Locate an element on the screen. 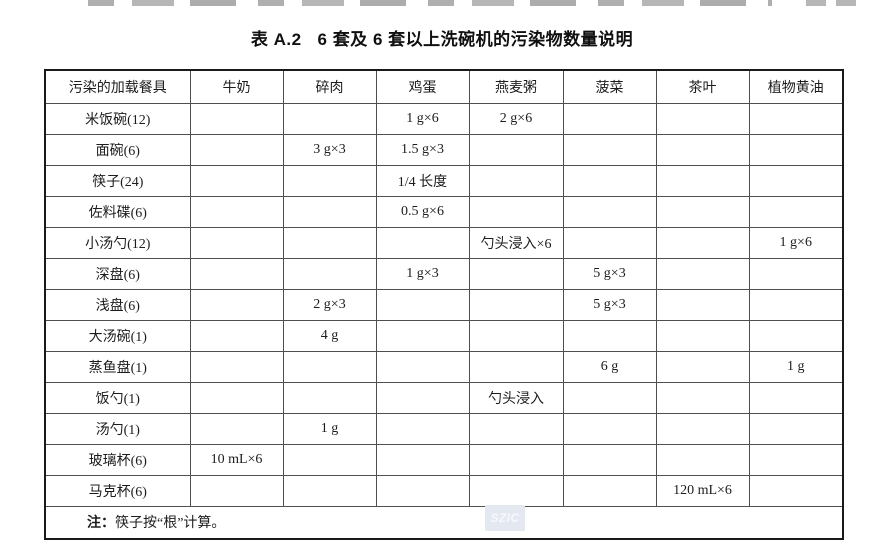 The image size is (884, 554). table-row: 马克杯(6) 120 mL×6 is located at coordinates (444, 490).